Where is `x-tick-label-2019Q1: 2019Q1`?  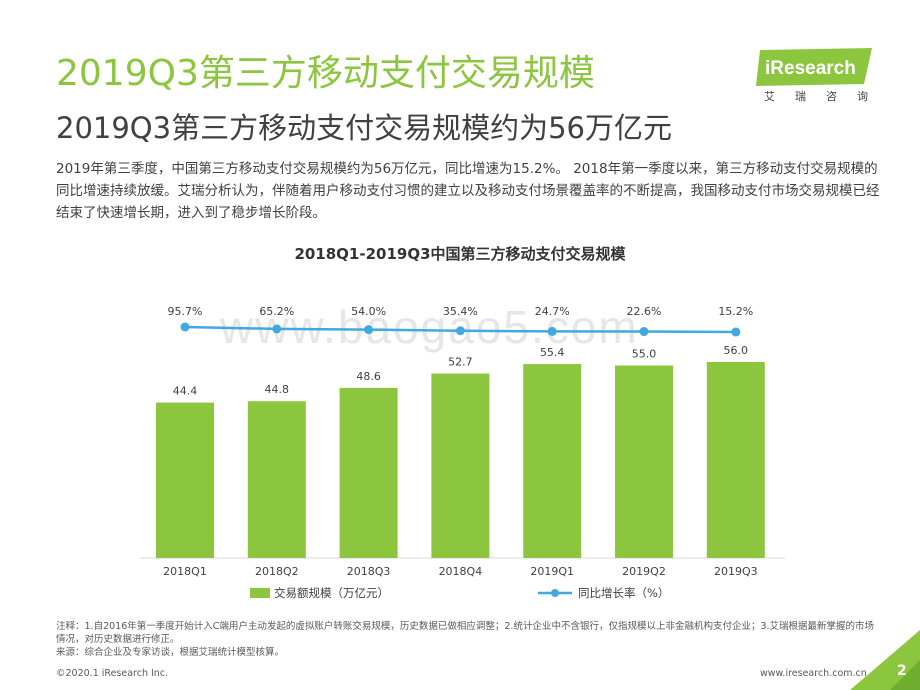
x-tick-label-2019Q1: 2019Q1 is located at coordinates (552, 571).